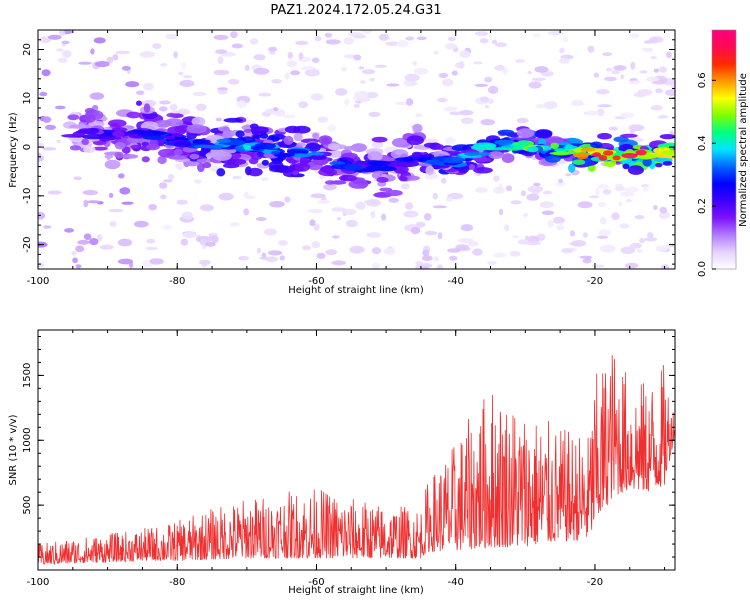 The height and width of the screenshot is (600, 750). I want to click on colorbar-ticks: 0.0 0.2 0.4 0.6, so click(706, 174).